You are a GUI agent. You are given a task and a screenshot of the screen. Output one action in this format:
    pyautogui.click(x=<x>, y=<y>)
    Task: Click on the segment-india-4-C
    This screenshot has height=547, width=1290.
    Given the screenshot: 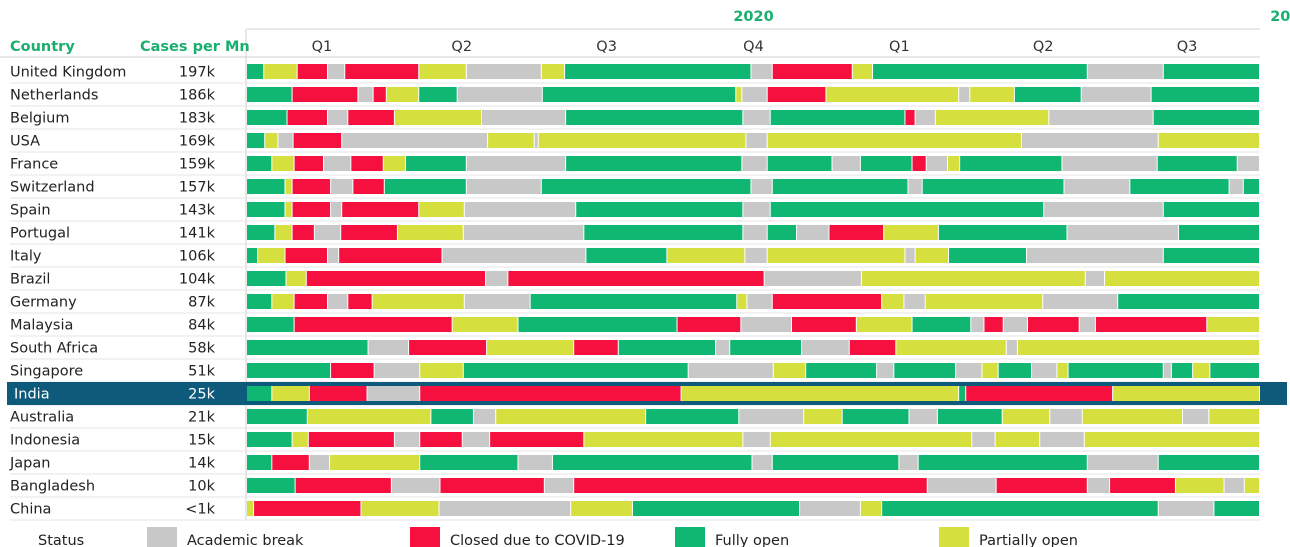 What is the action you would take?
    pyautogui.click(x=550, y=393)
    